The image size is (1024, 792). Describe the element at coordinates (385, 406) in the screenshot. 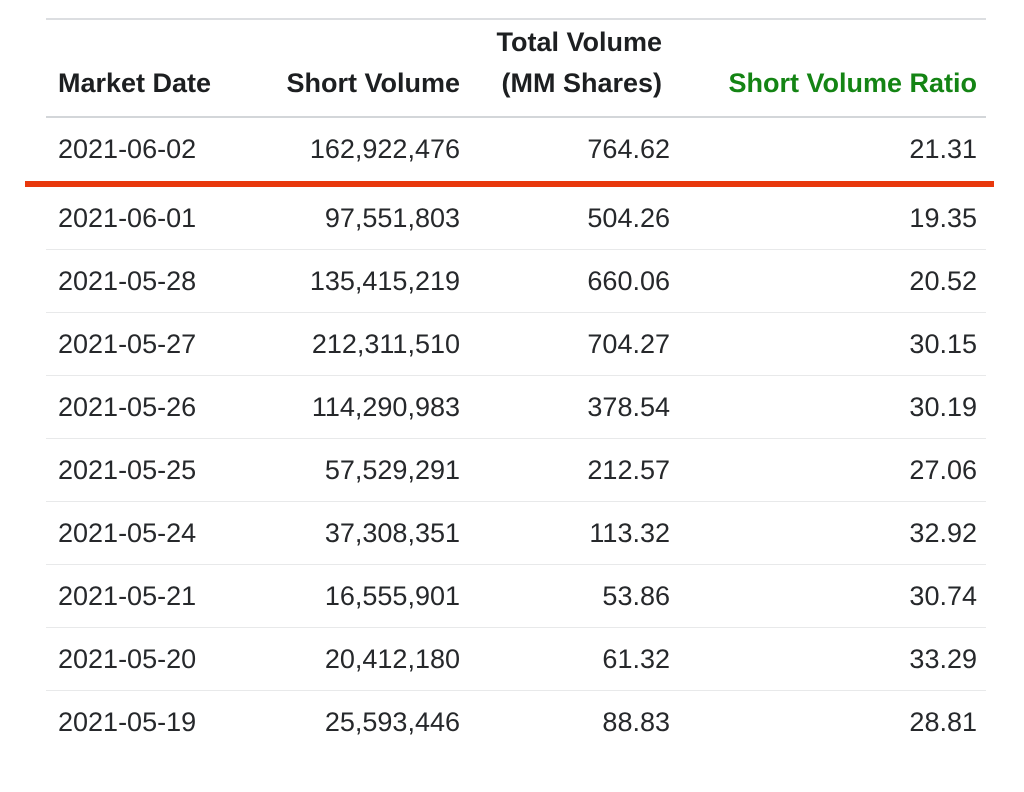

I see `short-volume-cell: 114,290,983` at that location.